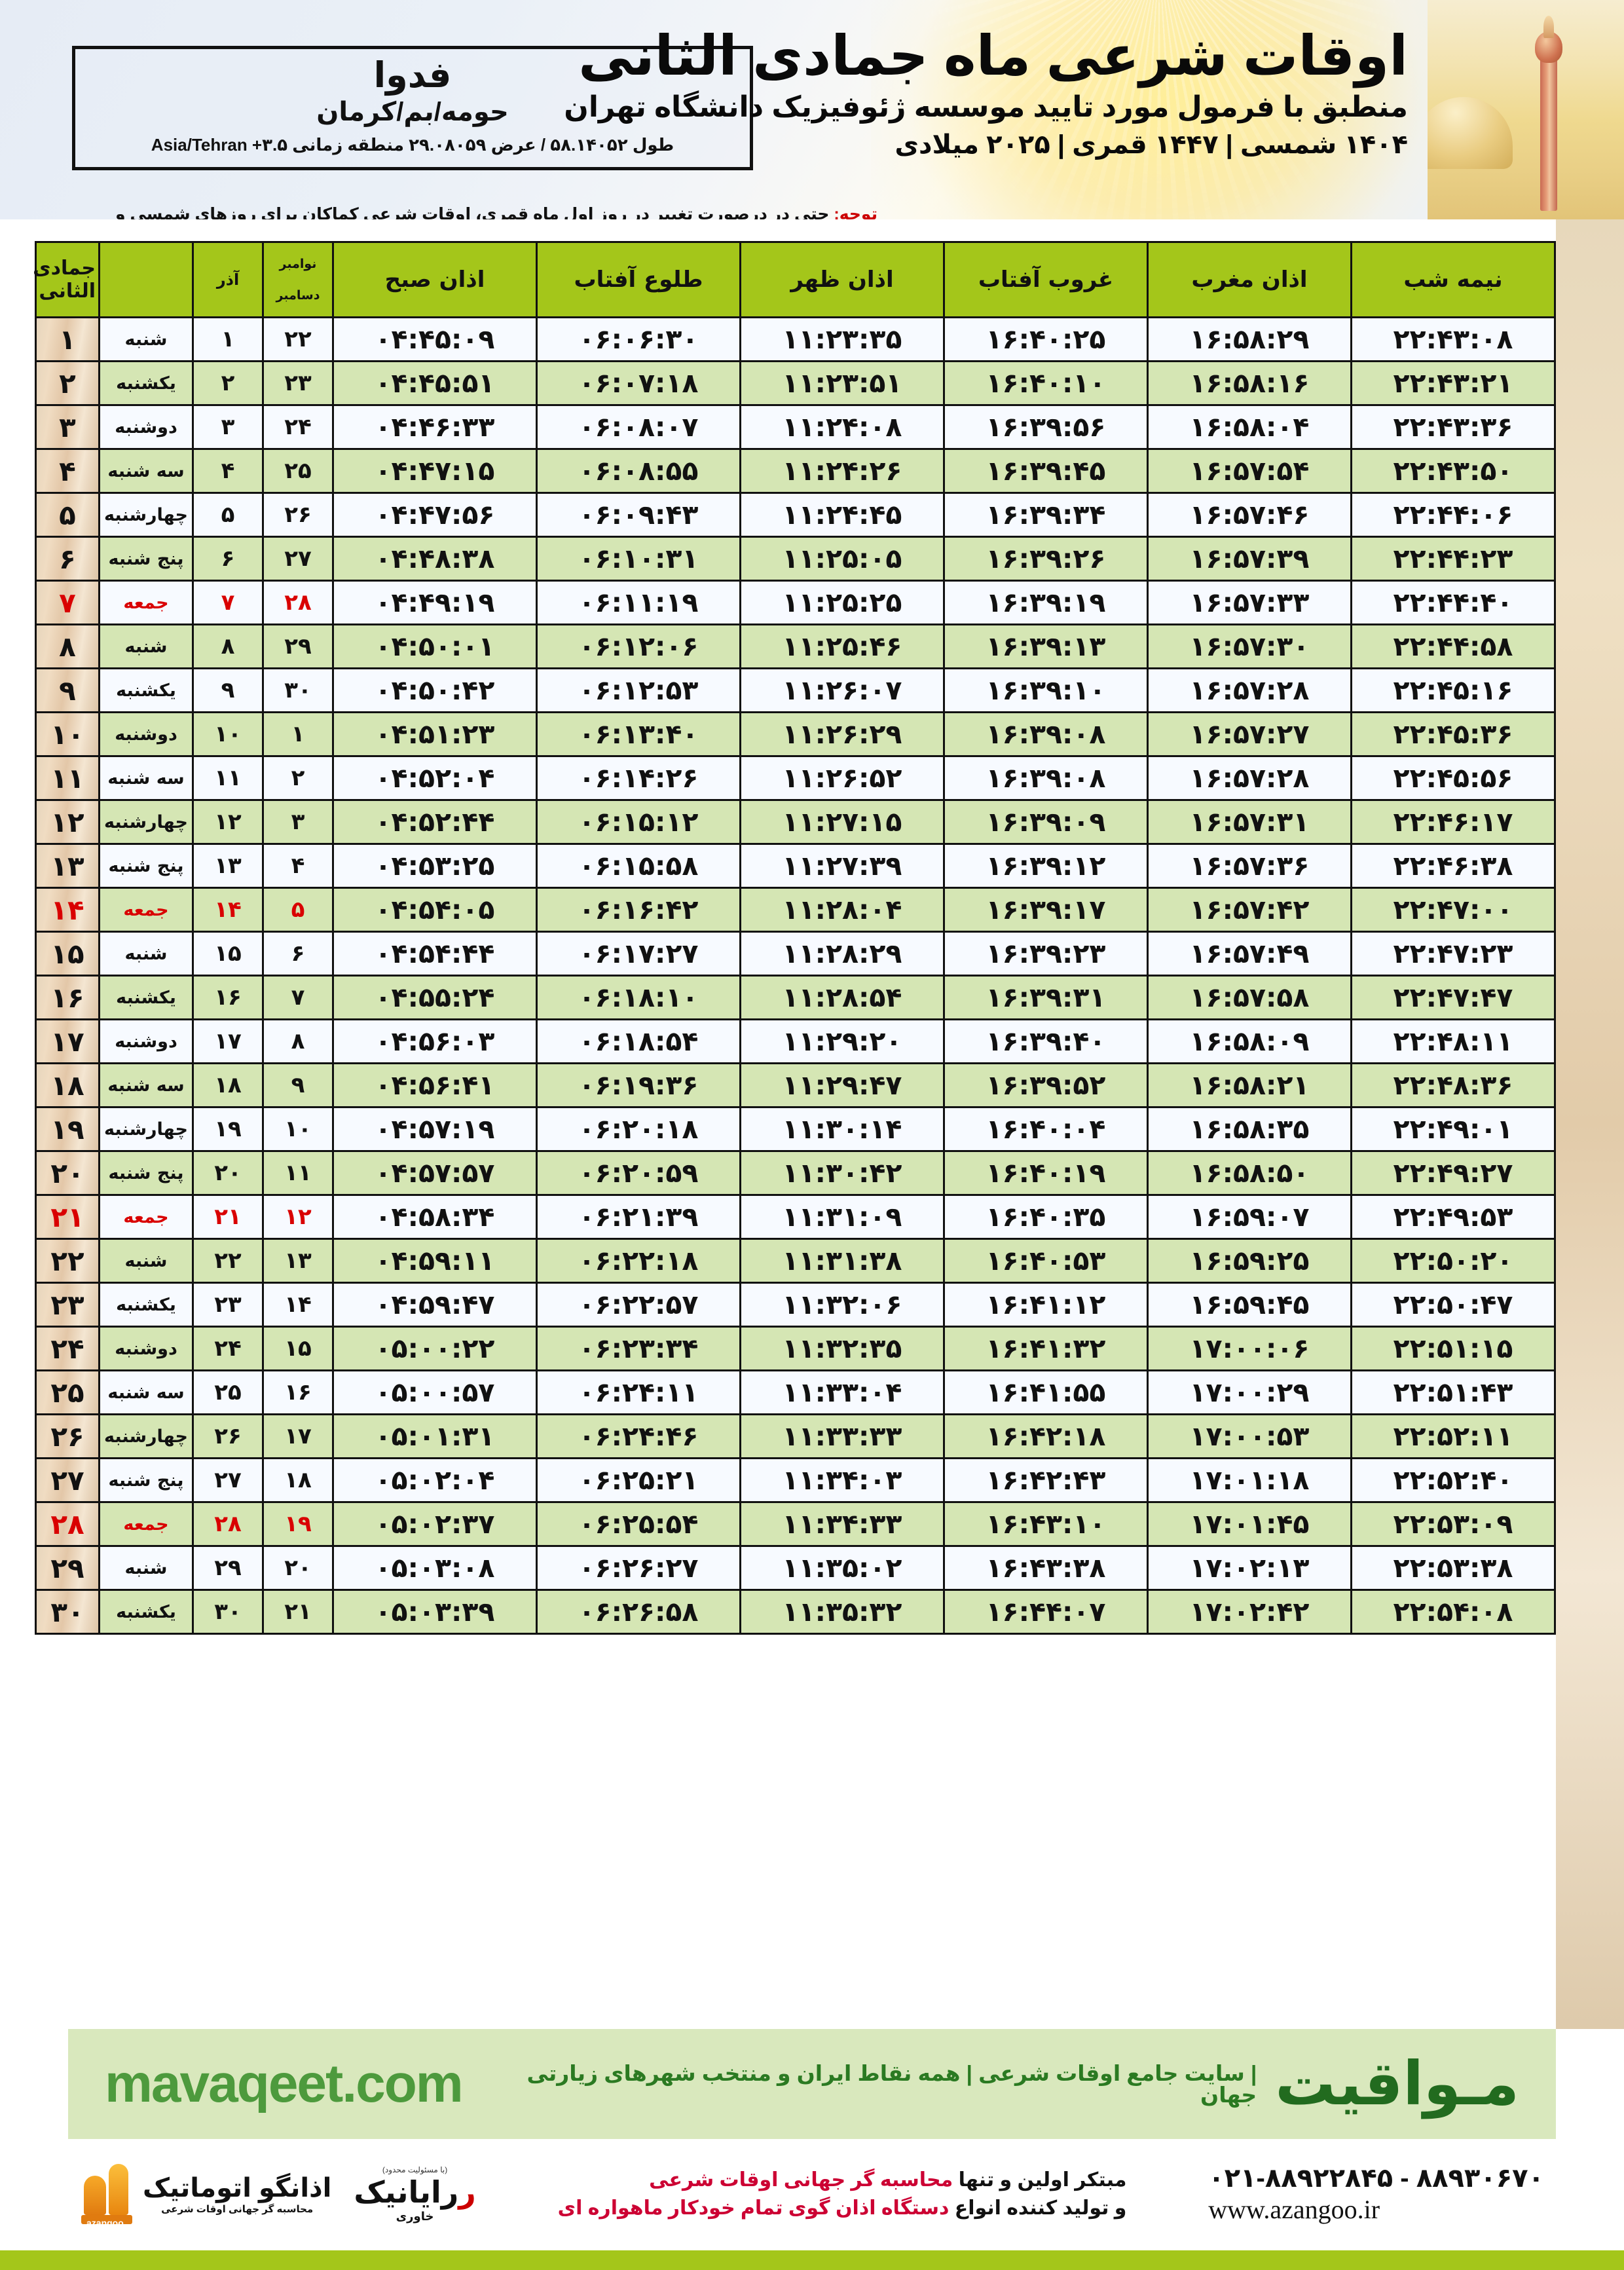 This screenshot has width=1624, height=2270. Describe the element at coordinates (435, 1129) in the screenshot. I see `cell-fajr: ۰۴:۵۷:۱۹` at that location.